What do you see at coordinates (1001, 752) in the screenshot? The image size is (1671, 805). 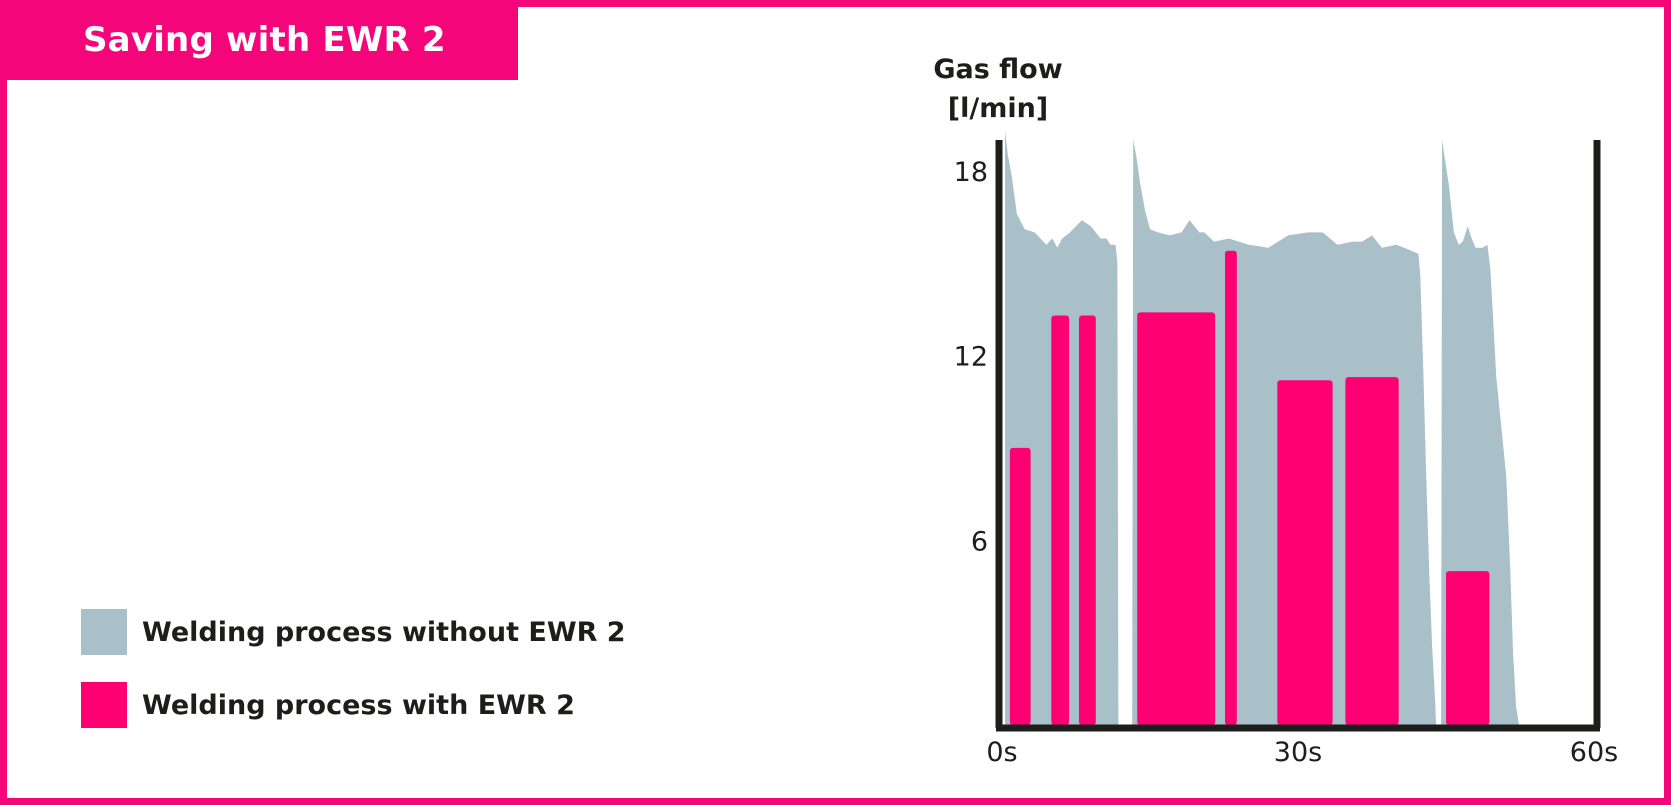 I see `x-tick-label-0s: 0s` at bounding box center [1001, 752].